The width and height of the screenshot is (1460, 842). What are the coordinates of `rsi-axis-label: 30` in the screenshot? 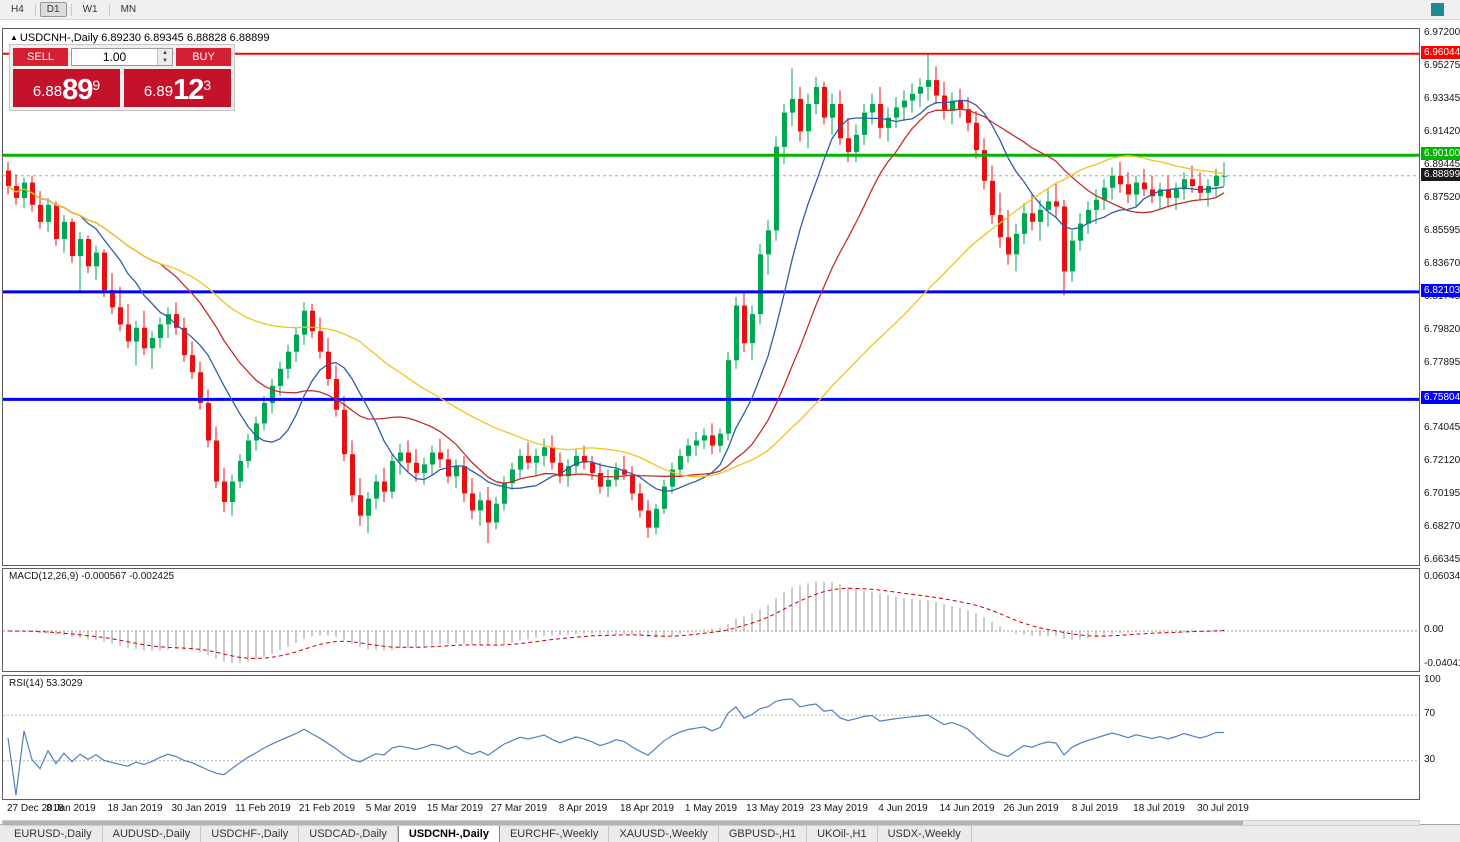 It's located at (1430, 759).